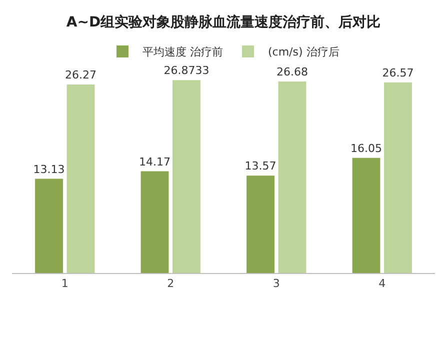  I want to click on x-tick-label: 4, so click(382, 283).